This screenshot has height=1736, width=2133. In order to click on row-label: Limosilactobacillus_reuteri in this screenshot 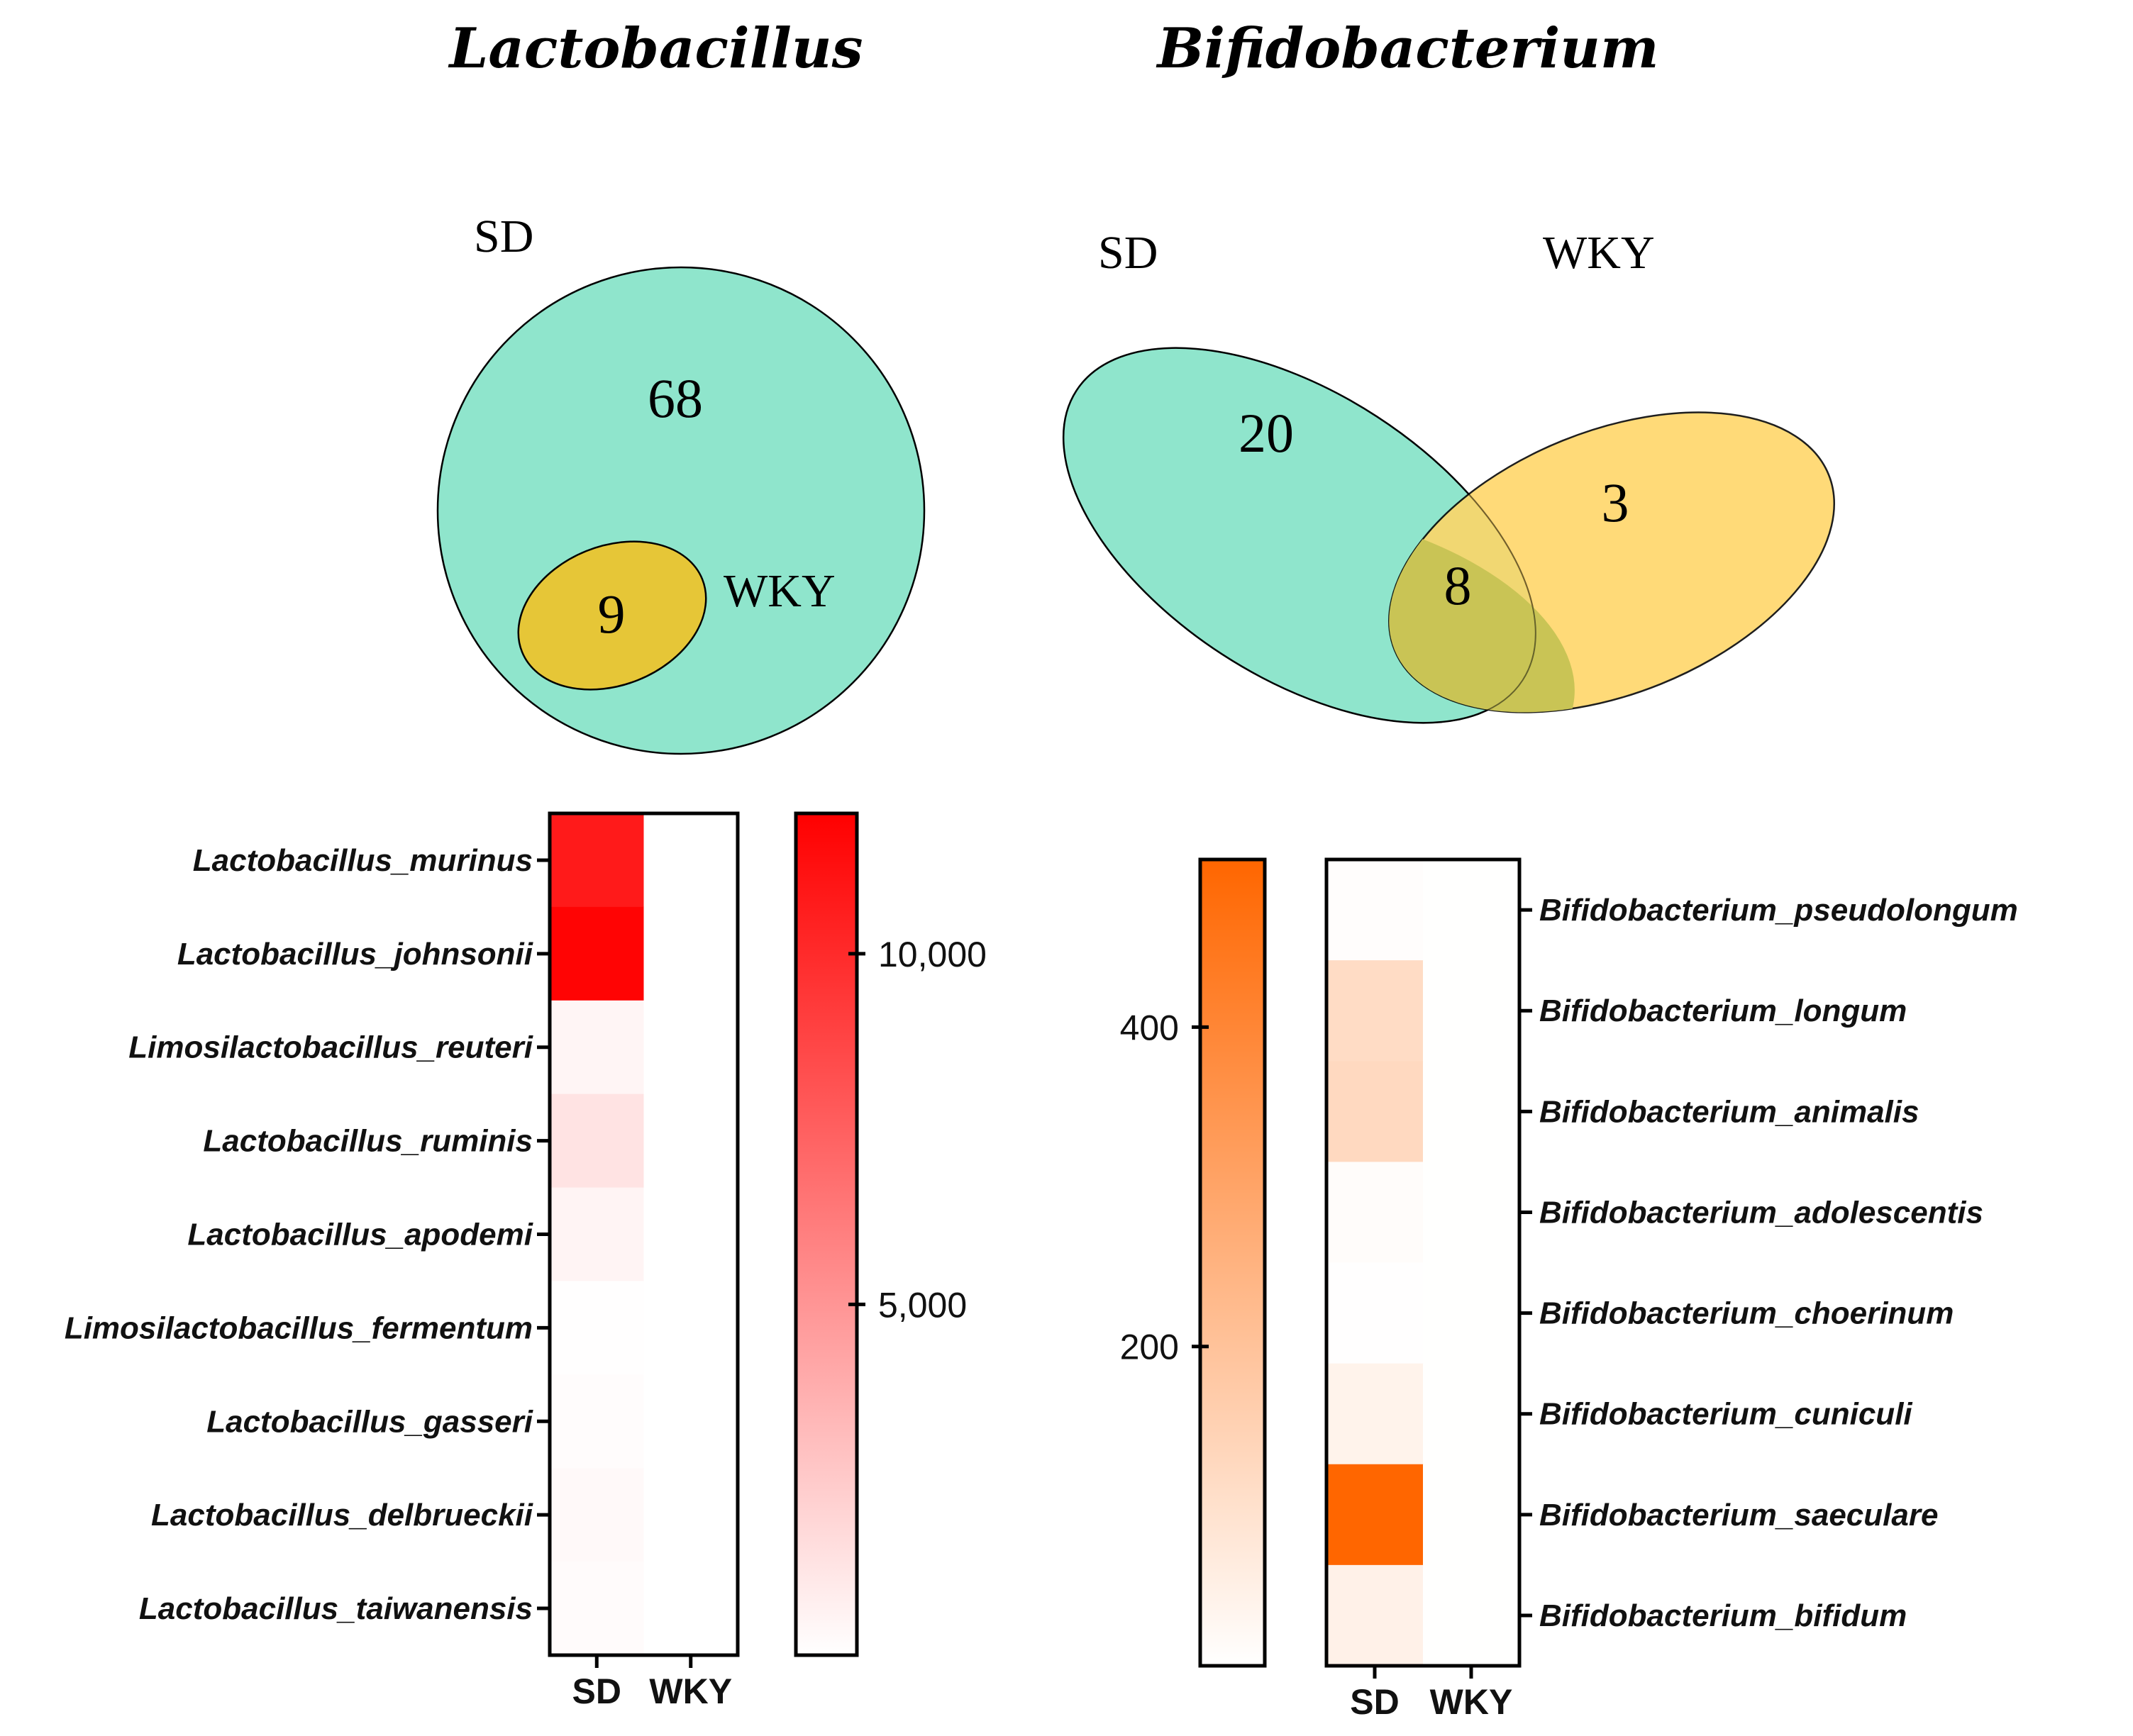, I will do `click(330, 1047)`.